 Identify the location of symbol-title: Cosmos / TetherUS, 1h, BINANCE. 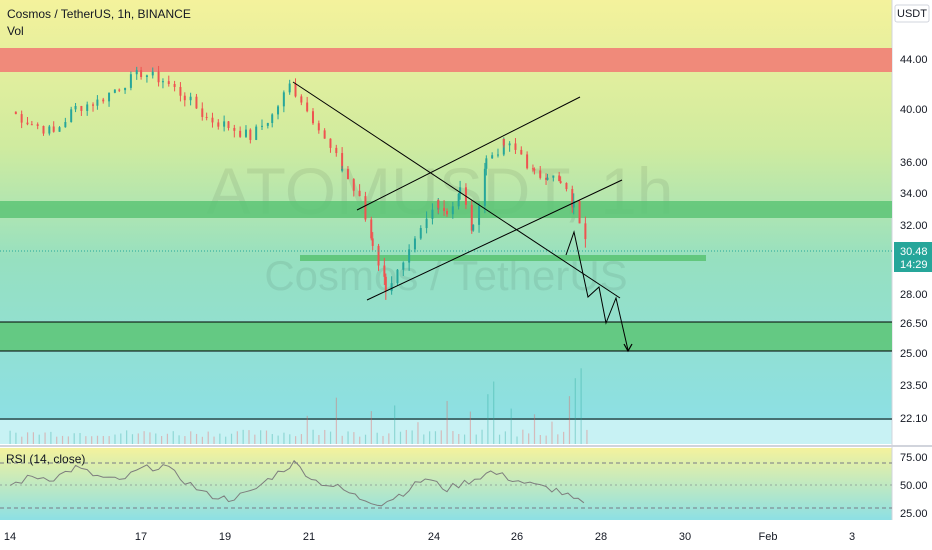
(99, 14).